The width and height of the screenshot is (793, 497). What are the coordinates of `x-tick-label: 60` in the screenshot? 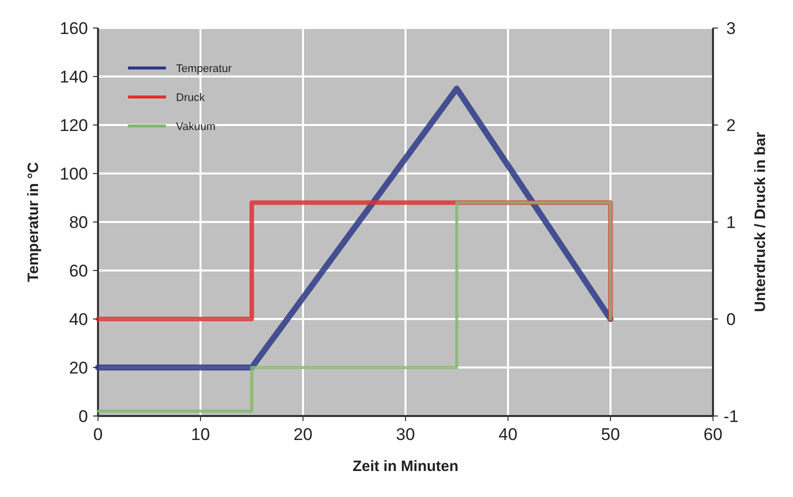 It's located at (713, 434).